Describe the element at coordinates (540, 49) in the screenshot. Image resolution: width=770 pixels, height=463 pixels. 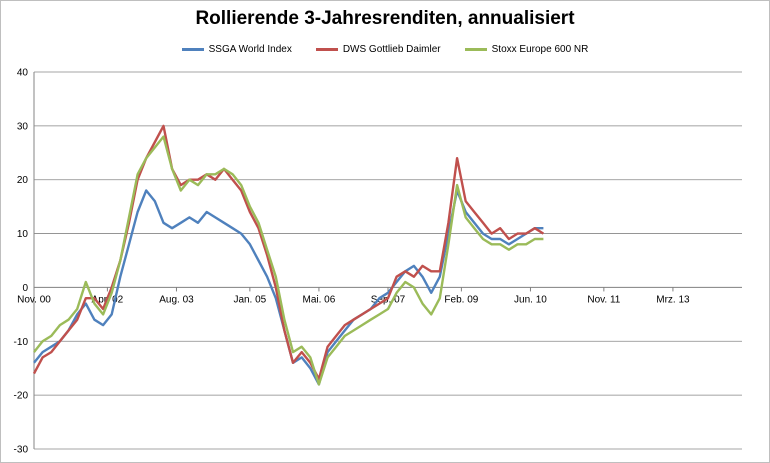
I see `legend-label-stoxx: Stoxx Europe 600 NR` at that location.